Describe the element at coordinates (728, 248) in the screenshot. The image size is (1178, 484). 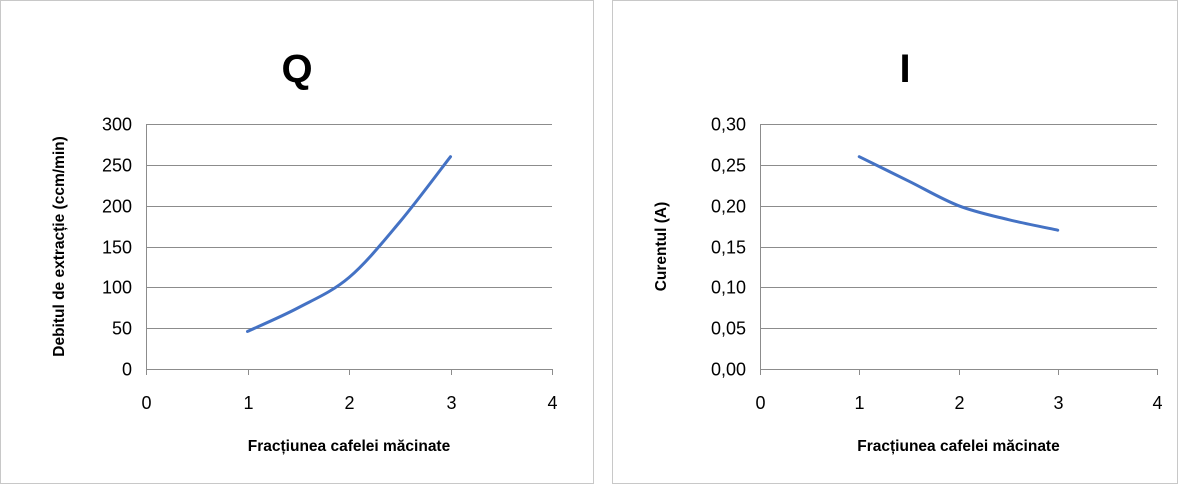
I see `y-tick-label: 0,15` at that location.